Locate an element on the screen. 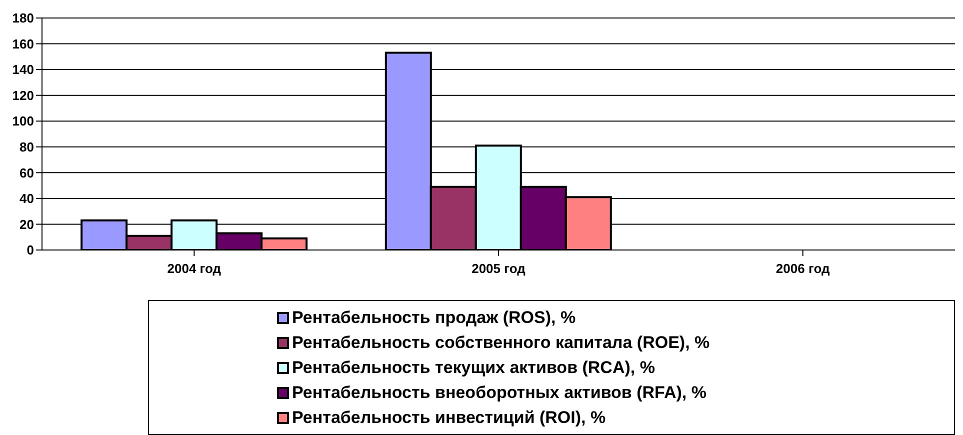  legend-label: Рентабельность собственного капитала (ROE), % is located at coordinates (501, 342).